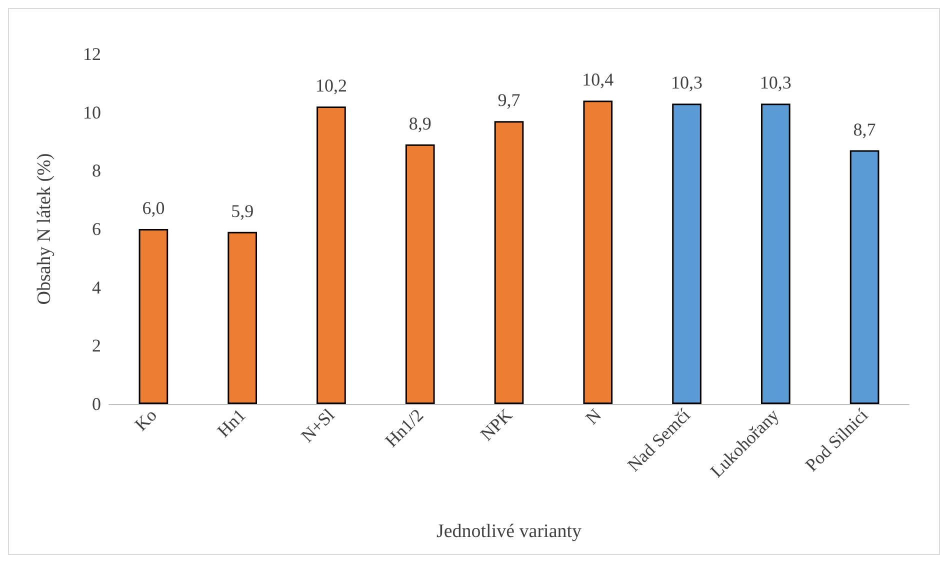 Image resolution: width=950 pixels, height=564 pixels. Describe the element at coordinates (92, 112) in the screenshot. I see `y-tick-label: 10` at that location.